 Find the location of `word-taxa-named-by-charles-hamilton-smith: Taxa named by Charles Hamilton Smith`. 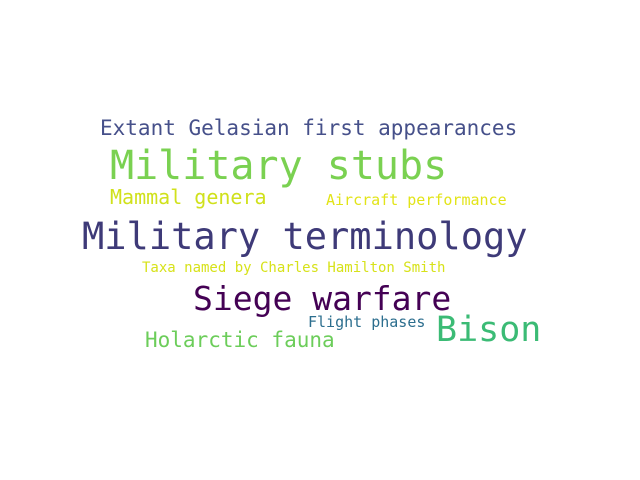

word-taxa-named-by-charles-hamilton-smith: Taxa named by Charles Hamilton Smith is located at coordinates (294, 268).